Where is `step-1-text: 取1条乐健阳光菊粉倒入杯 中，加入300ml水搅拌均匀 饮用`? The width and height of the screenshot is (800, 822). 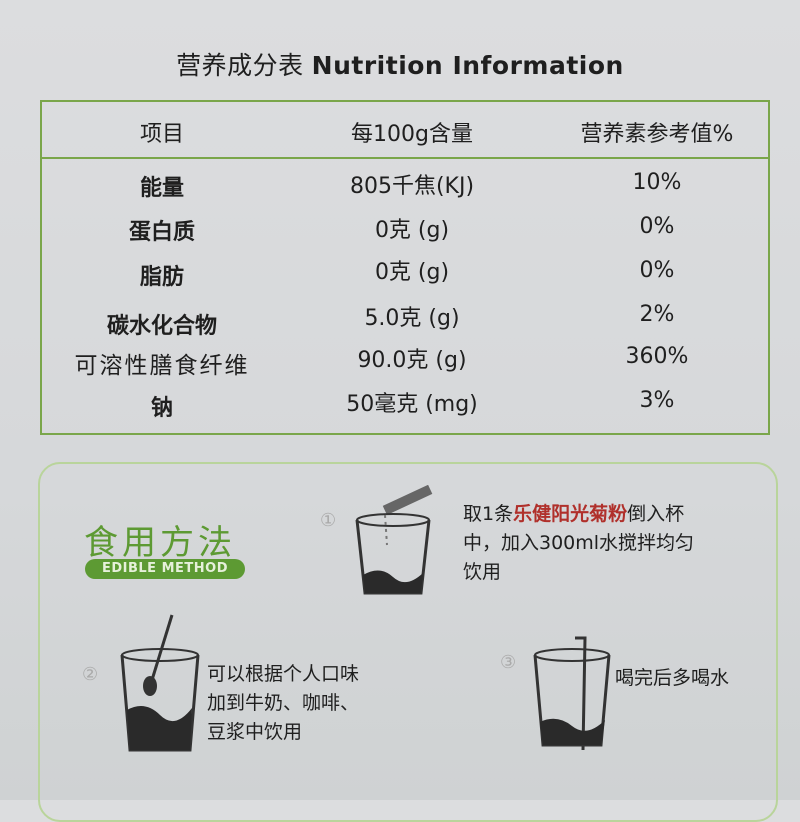
step-1-text: 取1条乐健阳光菊粉倒入杯 中，加入300ml水搅拌均匀 饮用 is located at coordinates (578, 543).